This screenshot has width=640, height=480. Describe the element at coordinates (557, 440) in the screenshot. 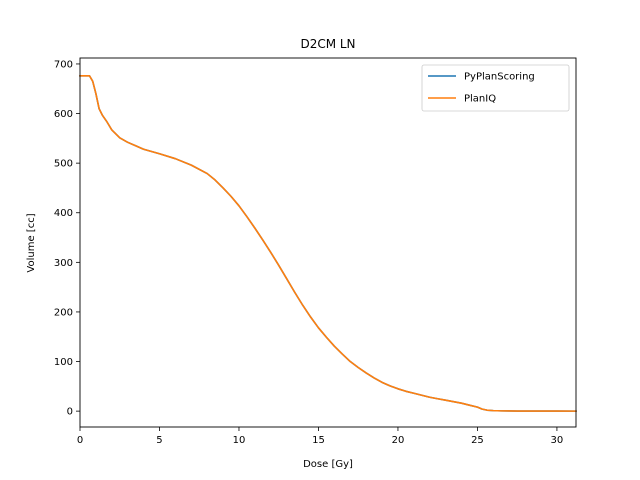

I see `x-tick-label: 30` at that location.